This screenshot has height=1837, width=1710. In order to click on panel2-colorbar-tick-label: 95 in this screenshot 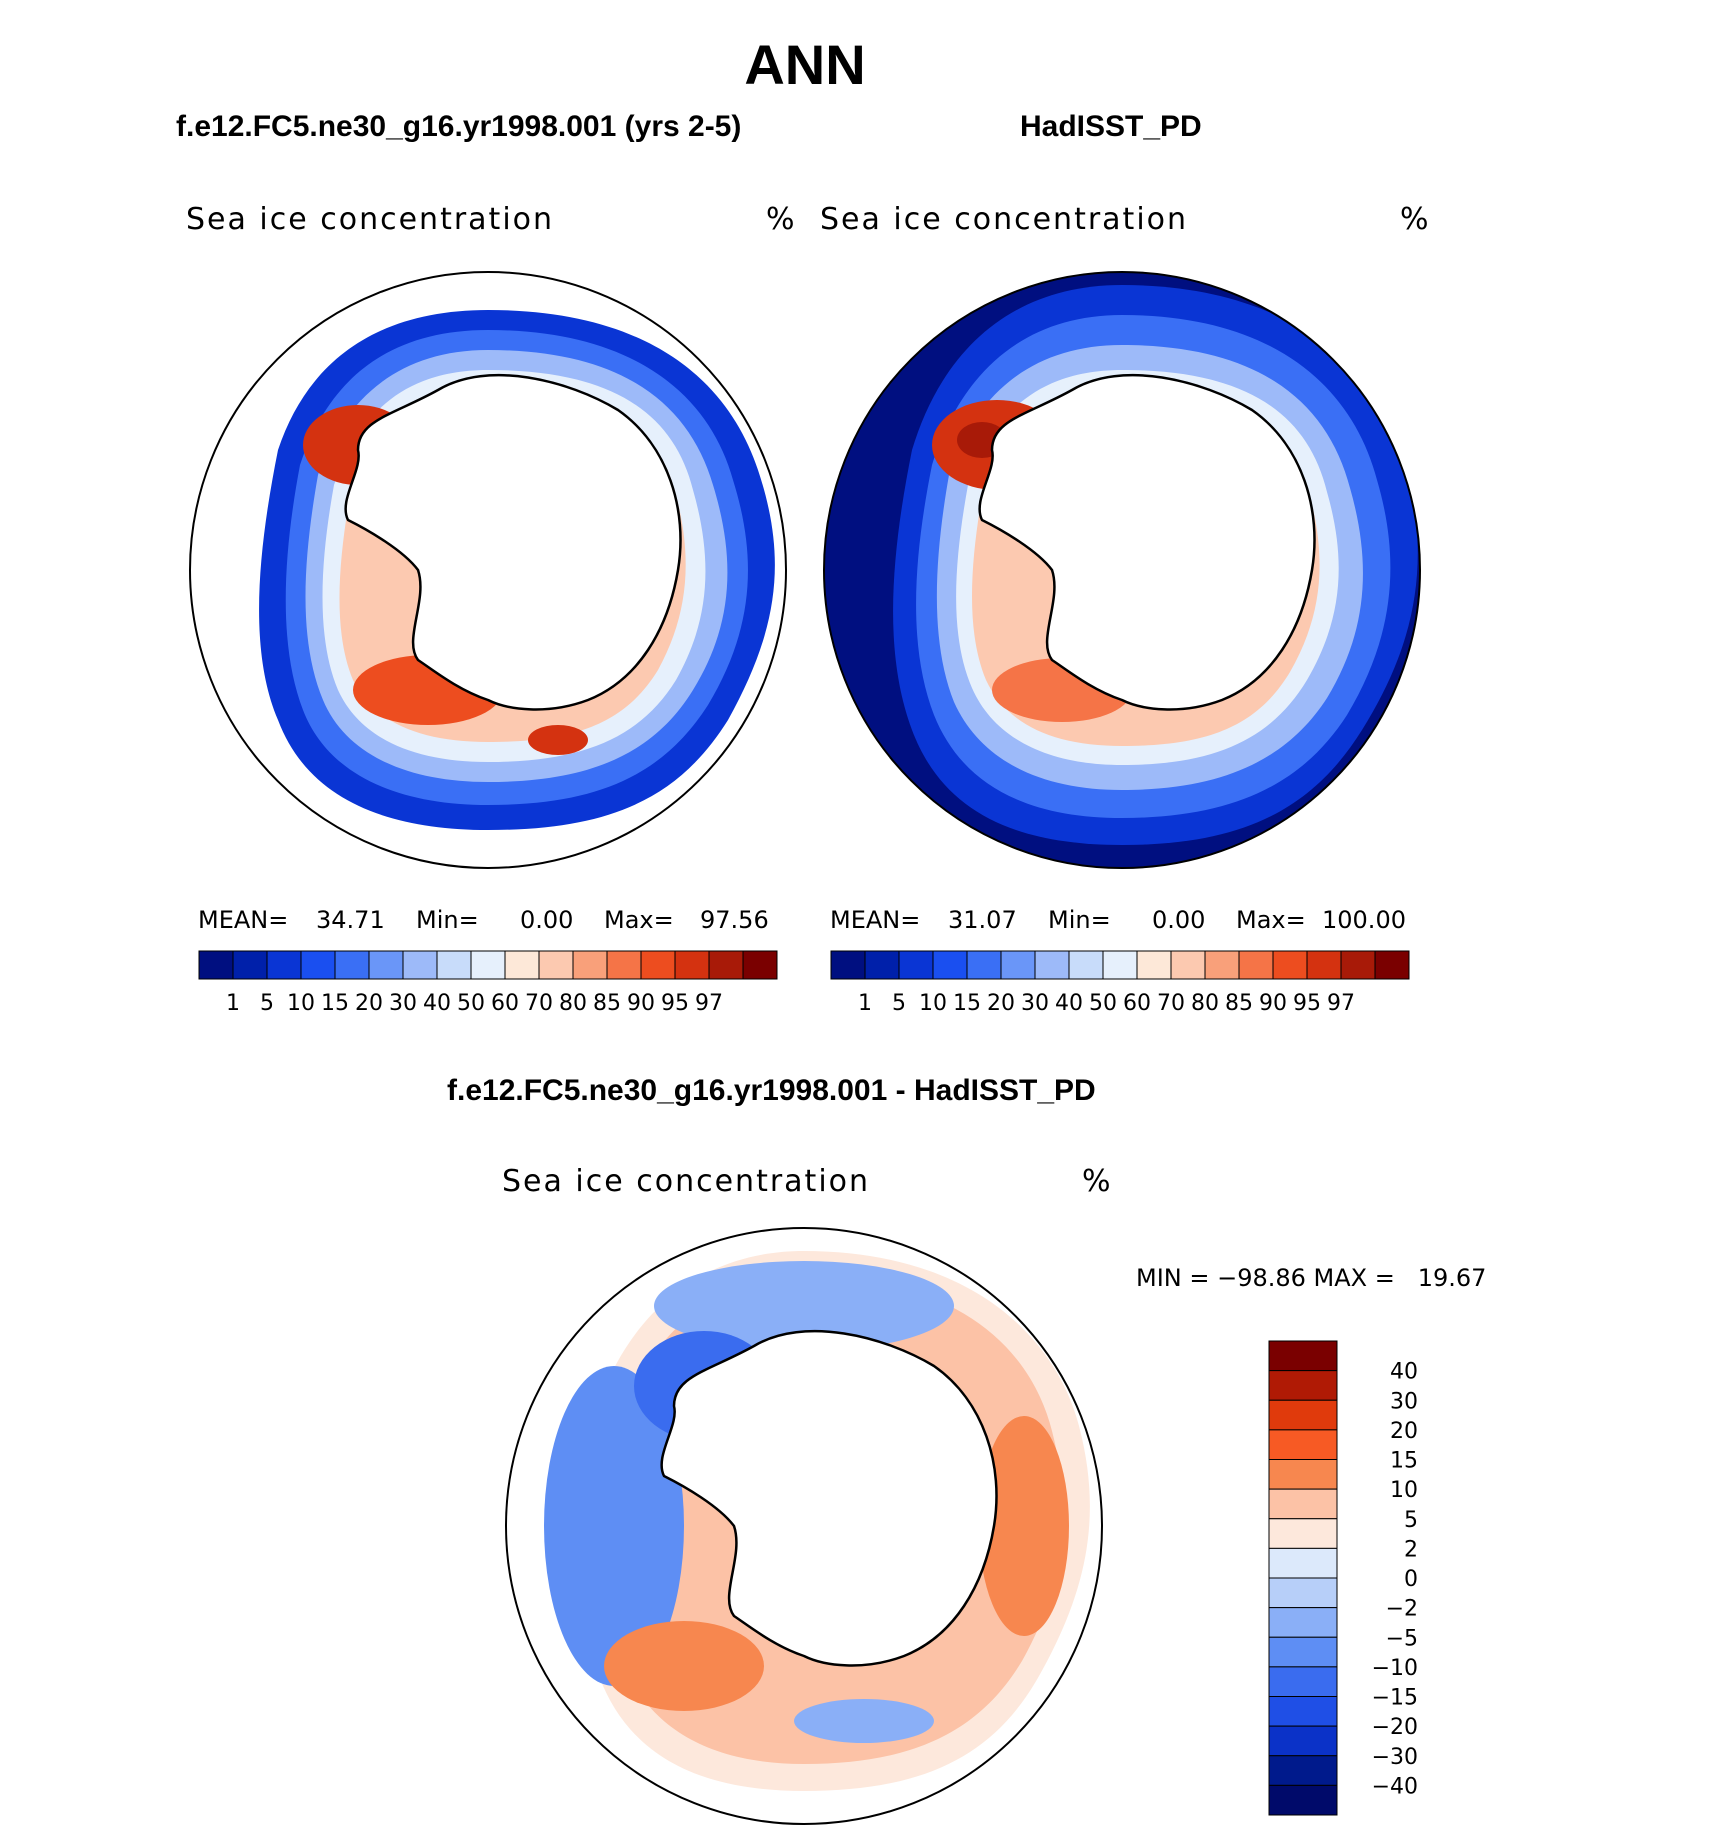, I will do `click(1307, 1003)`.